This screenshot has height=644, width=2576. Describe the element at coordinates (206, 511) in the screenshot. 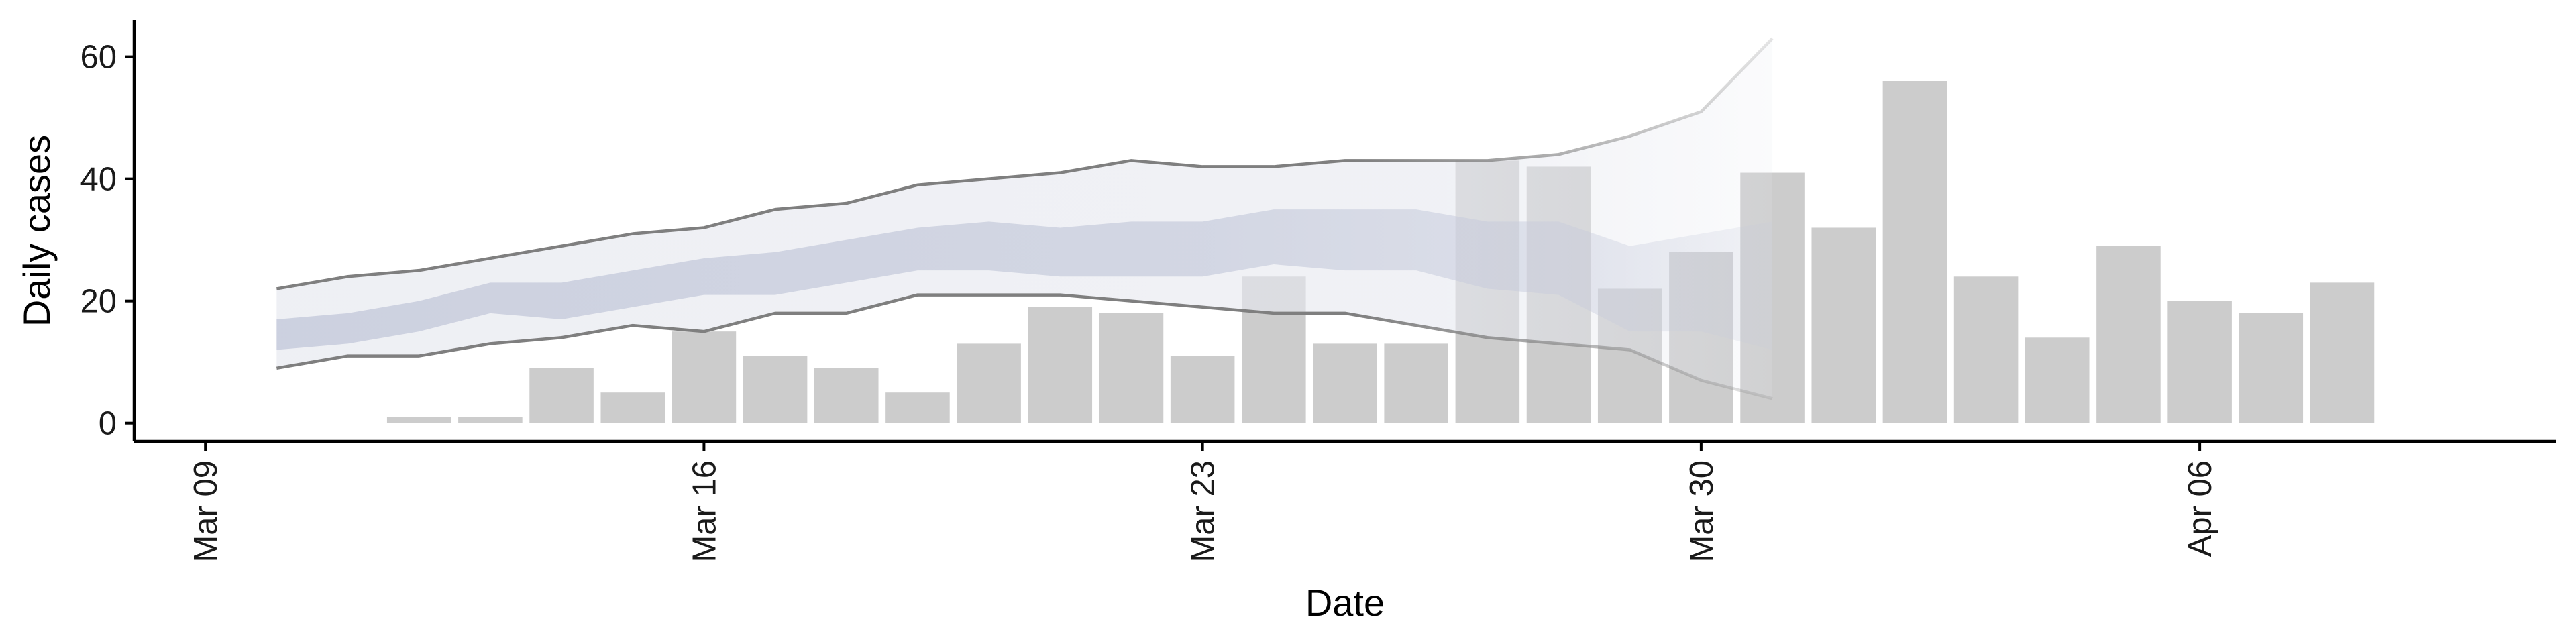

I see `x-tick-label: Mar 09` at that location.